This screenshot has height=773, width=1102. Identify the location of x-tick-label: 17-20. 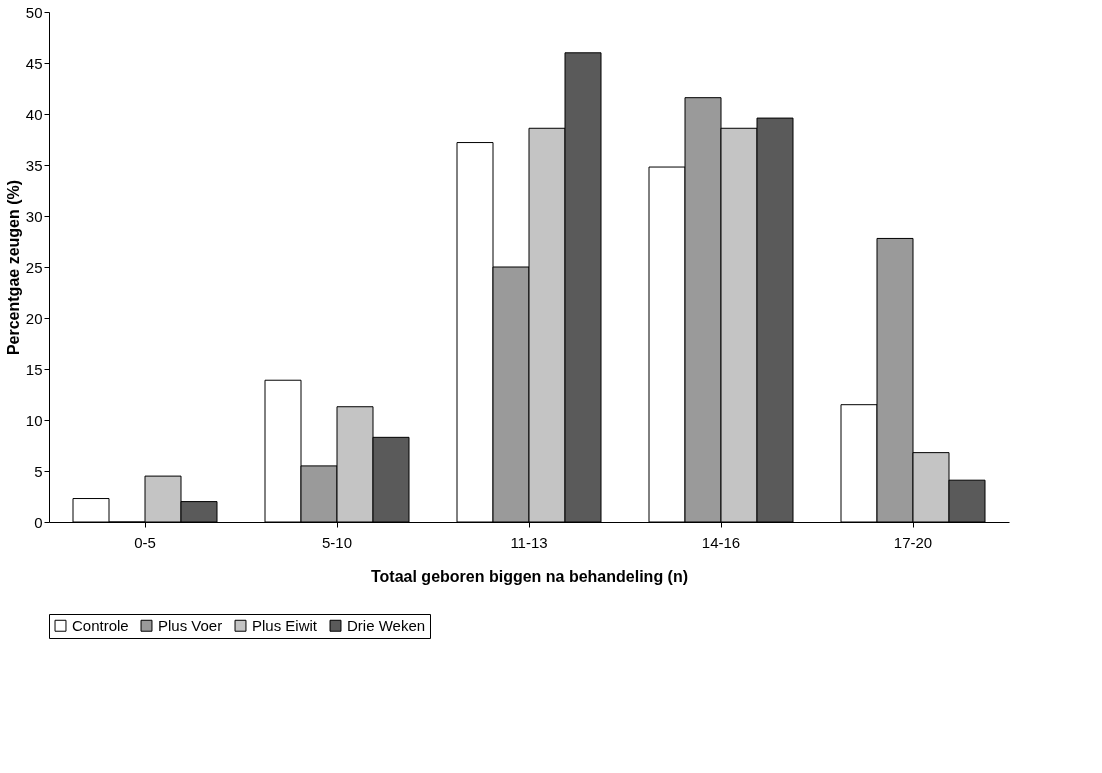
(913, 542).